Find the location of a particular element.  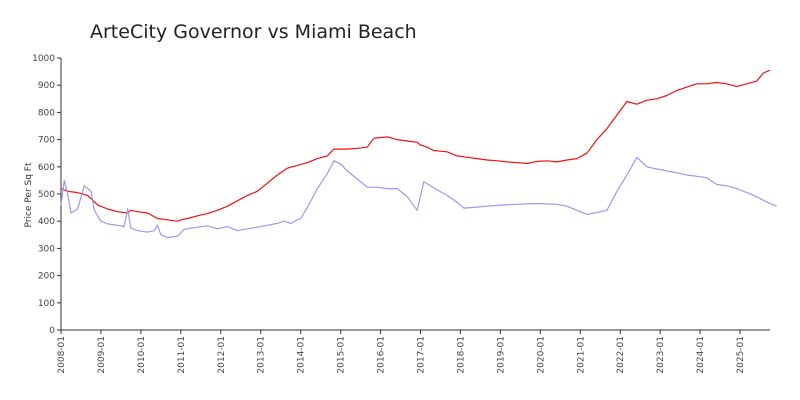

x-tick-label: 2013-01 is located at coordinates (262, 355).